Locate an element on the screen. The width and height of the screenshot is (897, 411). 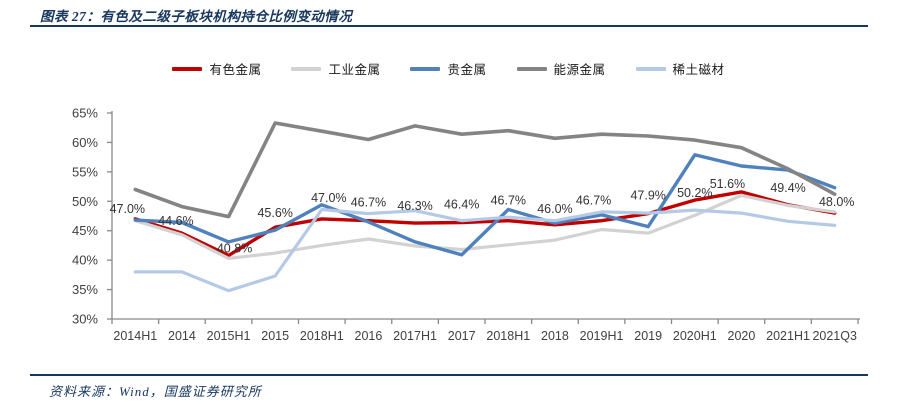
x-axis-tick-label: 2014 is located at coordinates (182, 336).